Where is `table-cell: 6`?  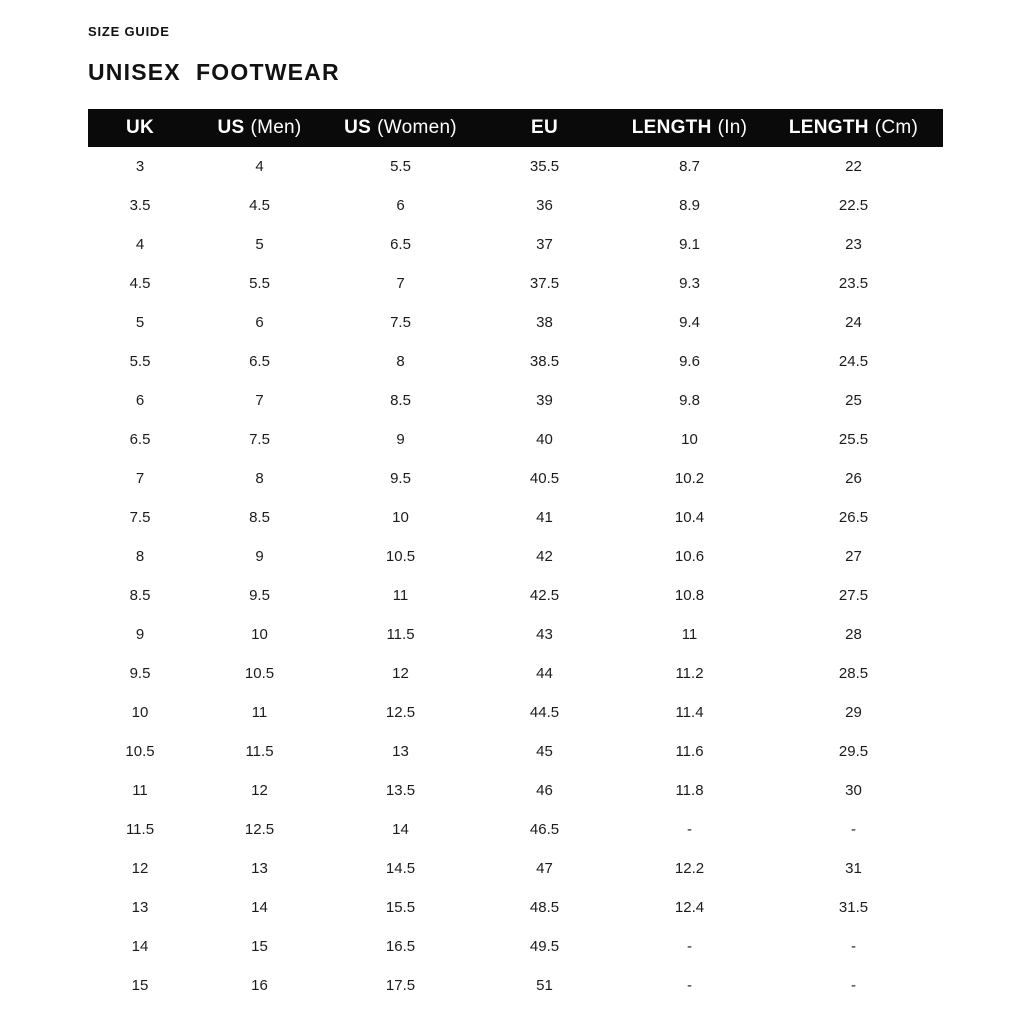
table-cell: 6 is located at coordinates (259, 322).